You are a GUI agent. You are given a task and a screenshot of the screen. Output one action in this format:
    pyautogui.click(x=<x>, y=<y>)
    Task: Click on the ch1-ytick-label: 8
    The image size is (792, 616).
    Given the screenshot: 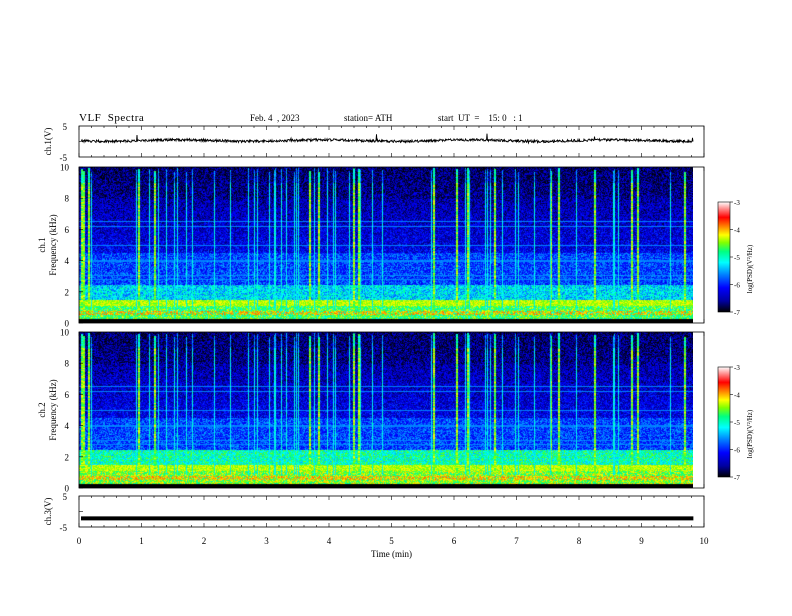 What is the action you would take?
    pyautogui.click(x=67, y=199)
    